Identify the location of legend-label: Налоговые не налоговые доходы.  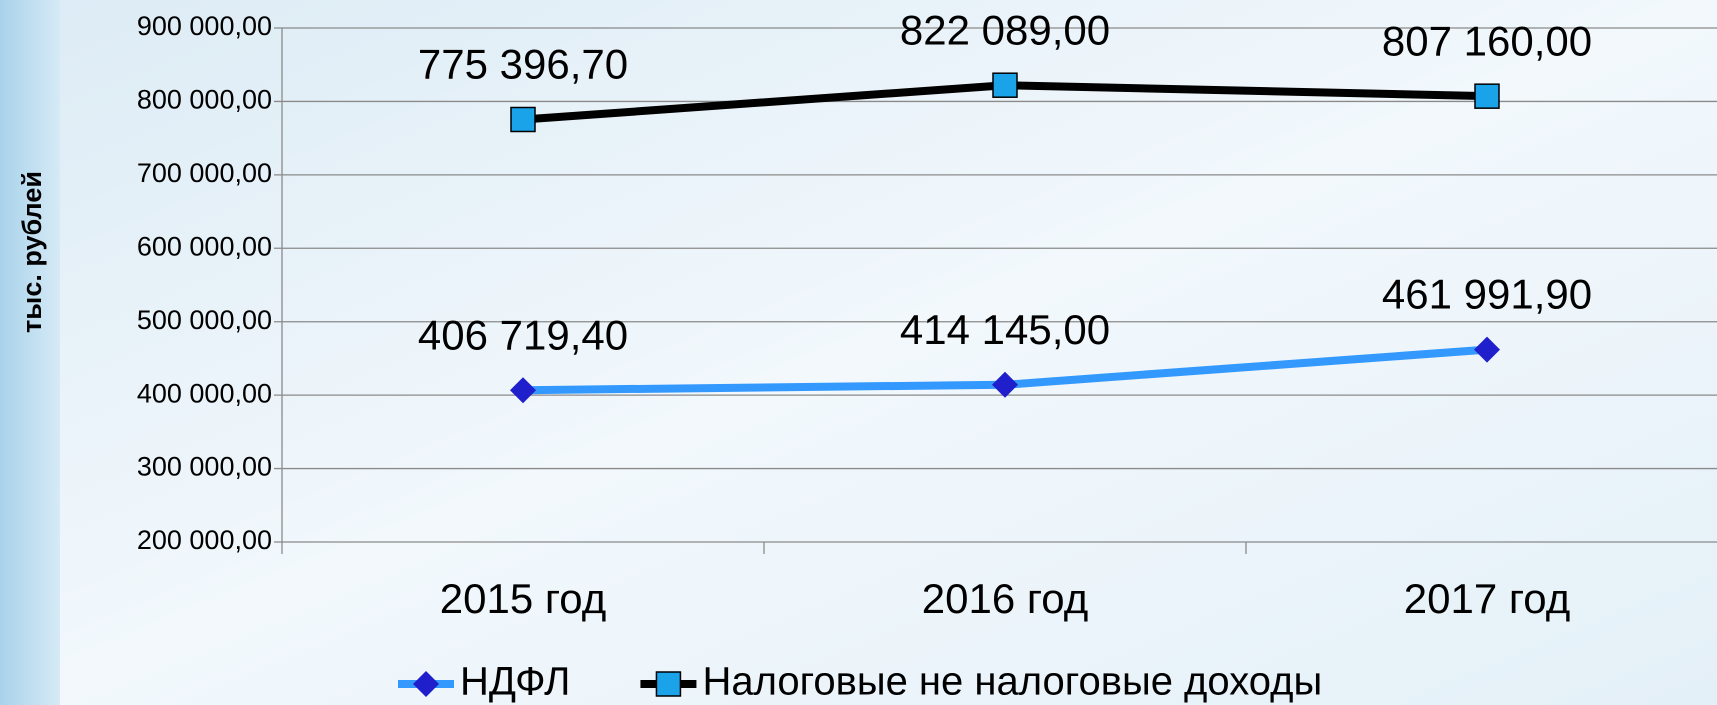
(1012, 682).